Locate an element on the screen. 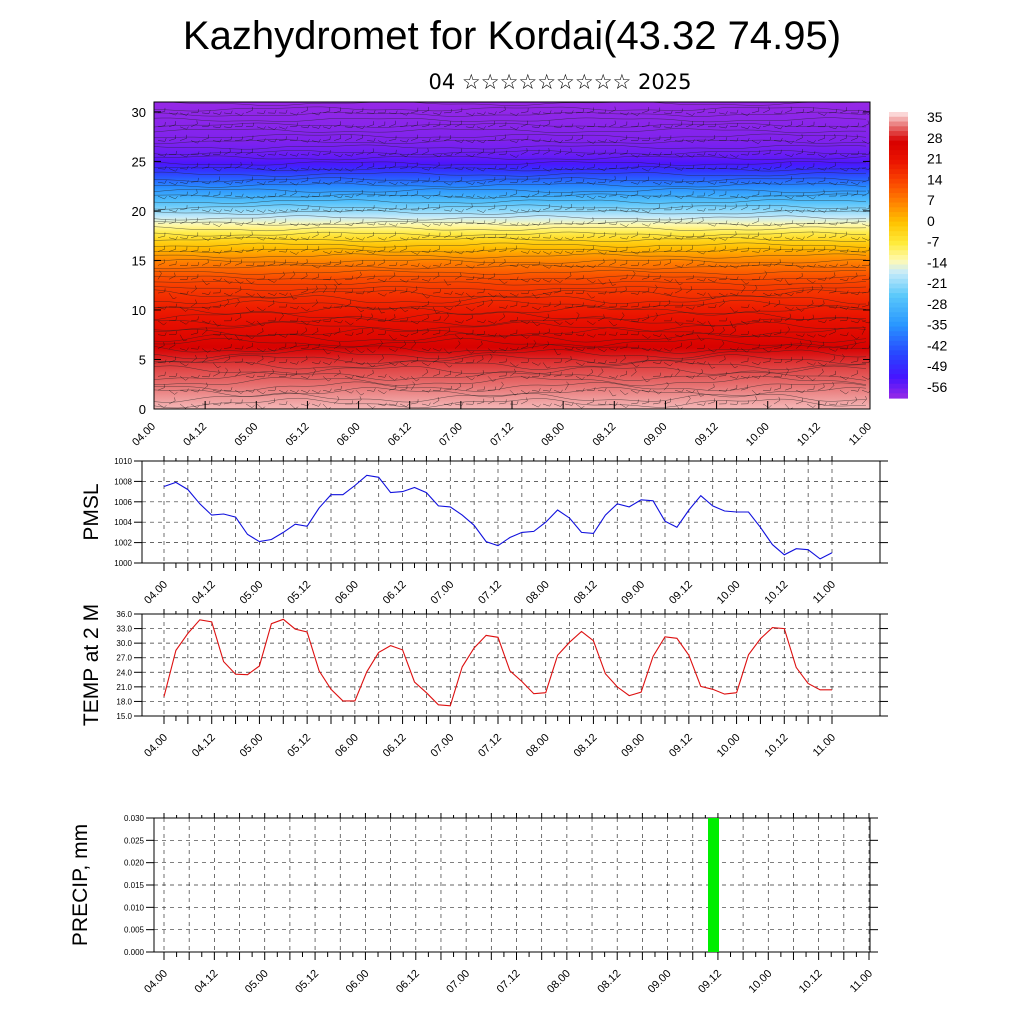  y-tick-label: 25 is located at coordinates (139, 161).